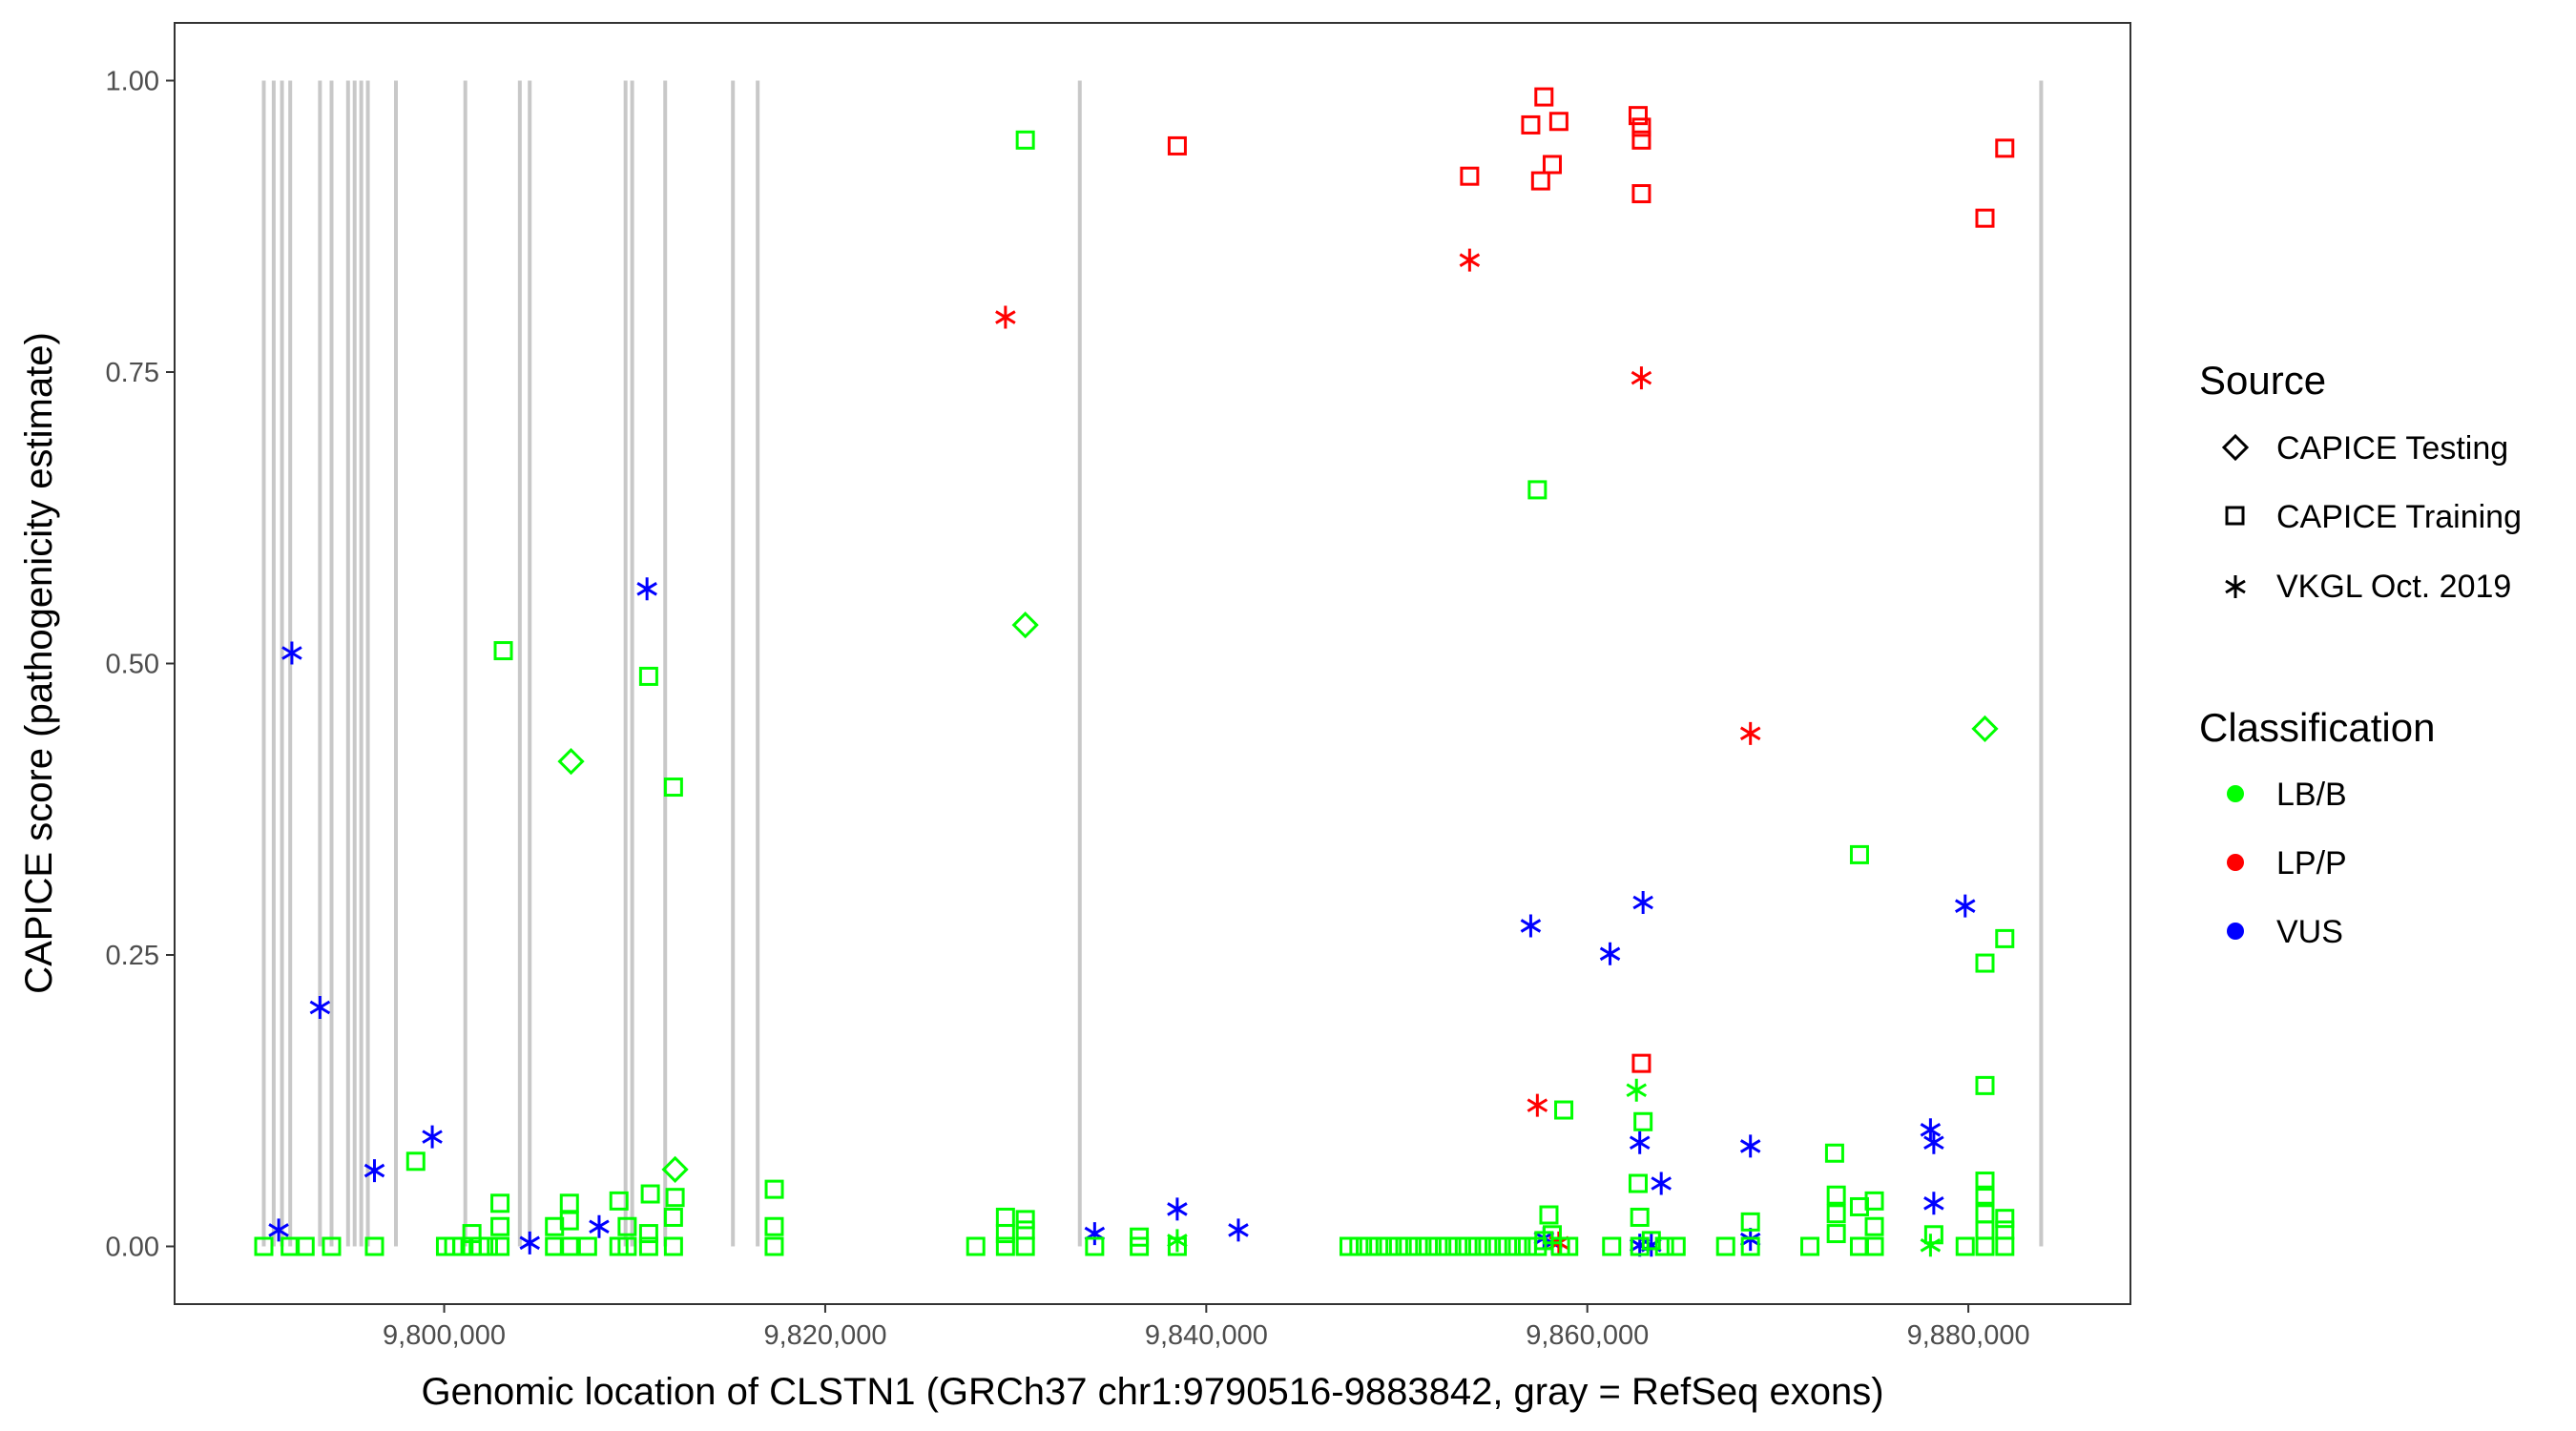 The image size is (2576, 1431). Describe the element at coordinates (2235, 793) in the screenshot. I see `lbb-dot-icon` at that location.